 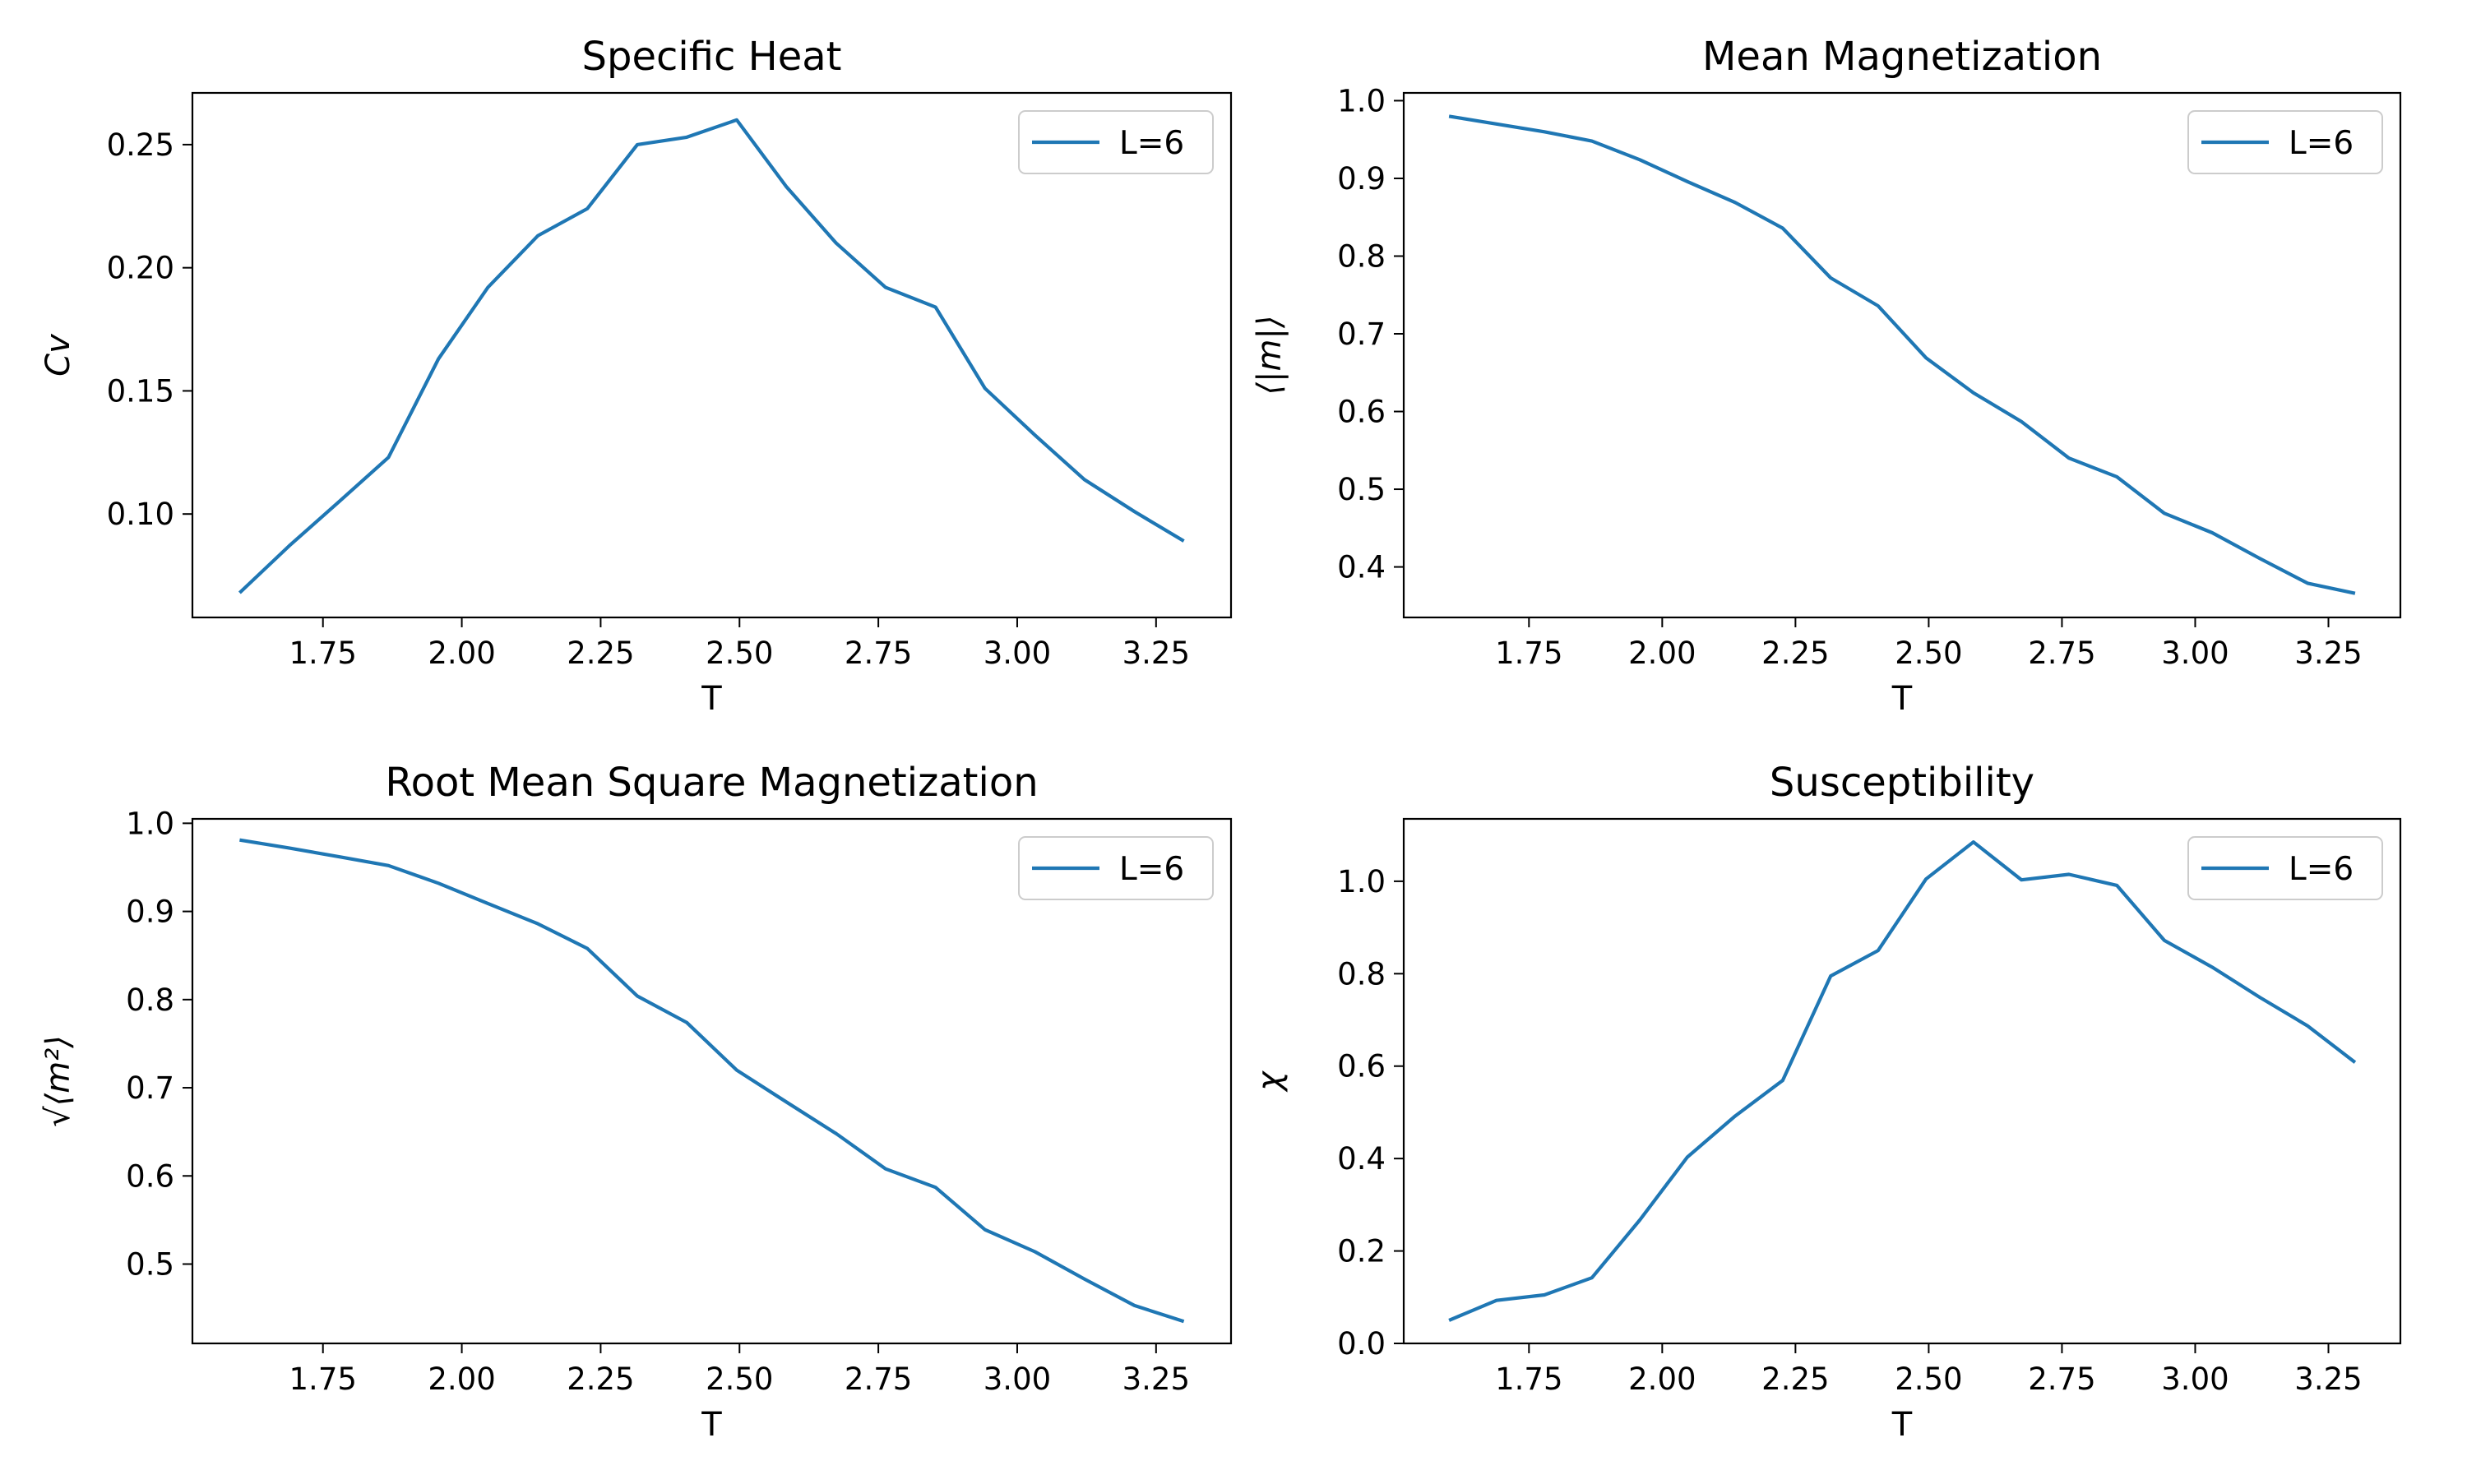 I want to click on chart-title: Root Mean Square Magnetization, so click(x=712, y=783).